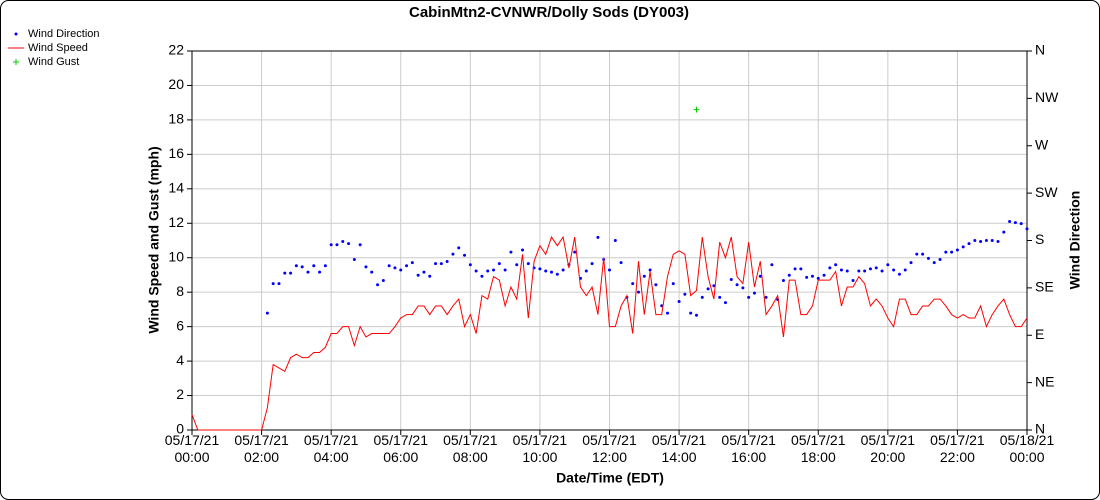 This screenshot has width=1100, height=500. What do you see at coordinates (191, 457) in the screenshot?
I see `x-tick-label-line: 00:00` at bounding box center [191, 457].